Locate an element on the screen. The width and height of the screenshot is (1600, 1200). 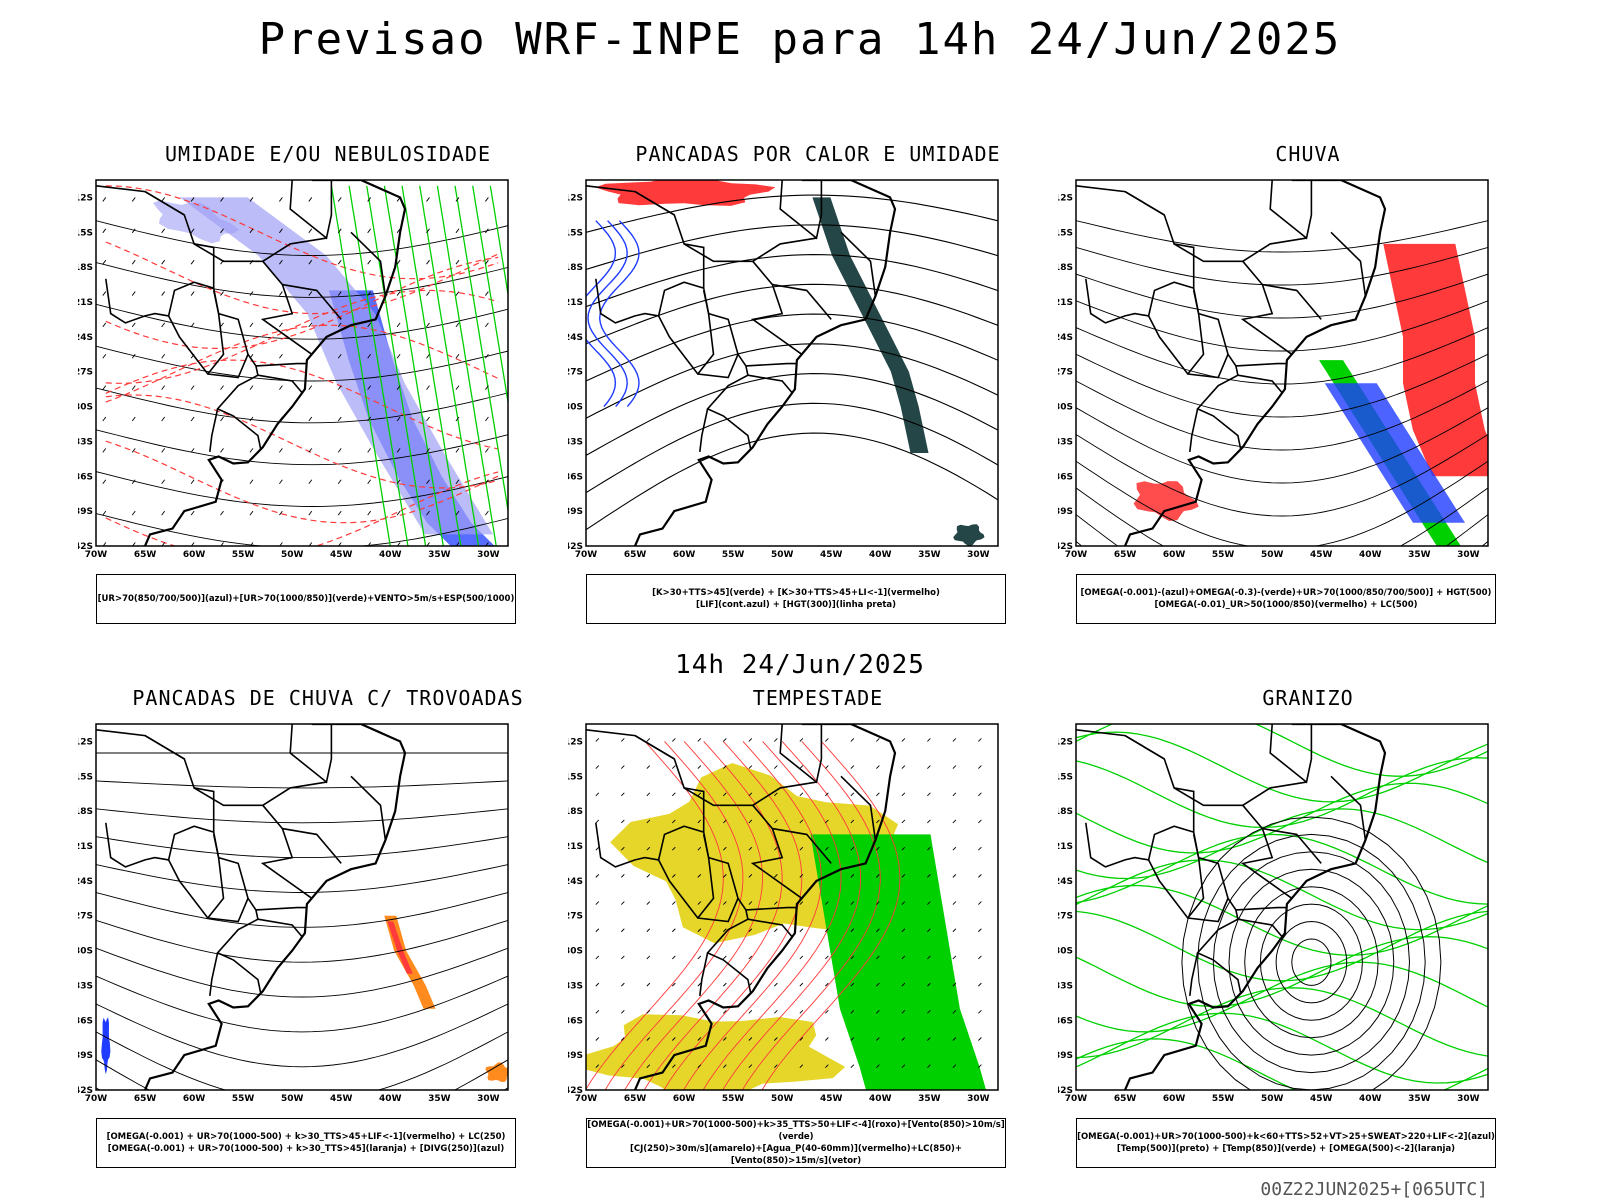
lat-tick-label: 33S is located at coordinates (1065, 442).